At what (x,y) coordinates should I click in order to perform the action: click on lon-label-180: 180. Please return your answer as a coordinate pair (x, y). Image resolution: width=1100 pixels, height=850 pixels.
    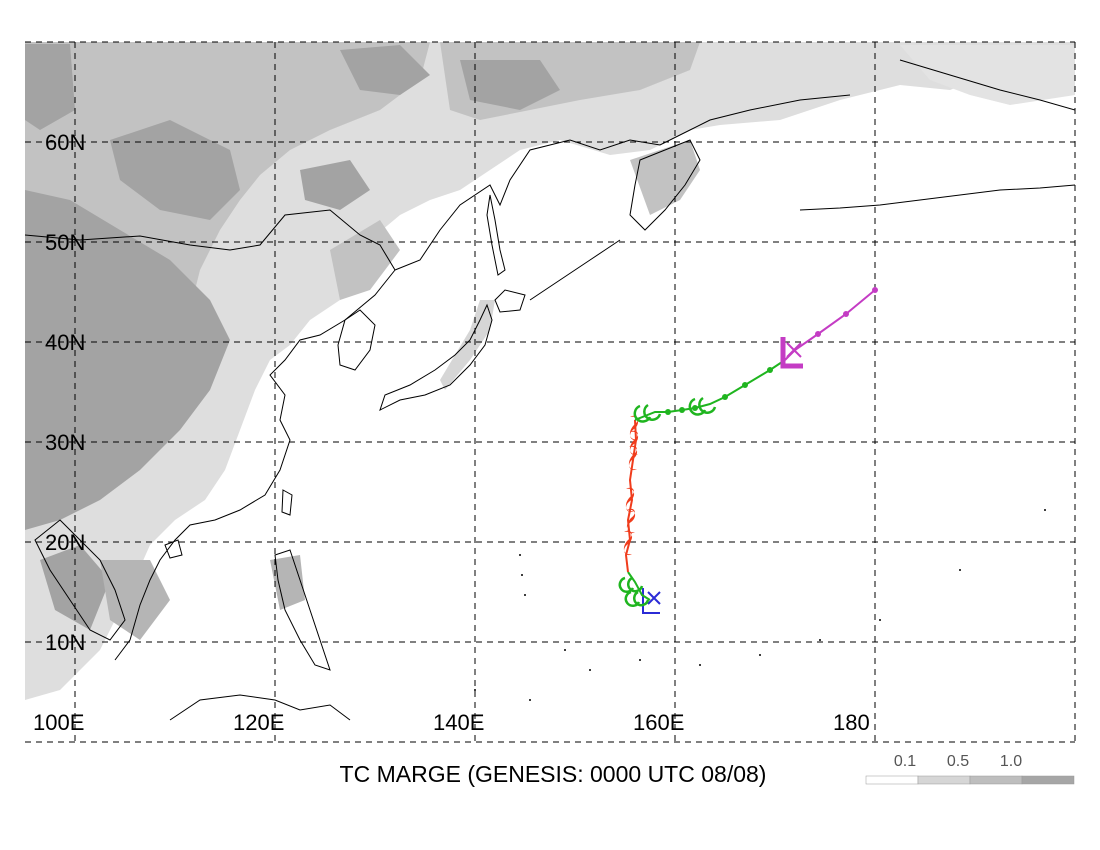
    Looking at the image, I should click on (851, 722).